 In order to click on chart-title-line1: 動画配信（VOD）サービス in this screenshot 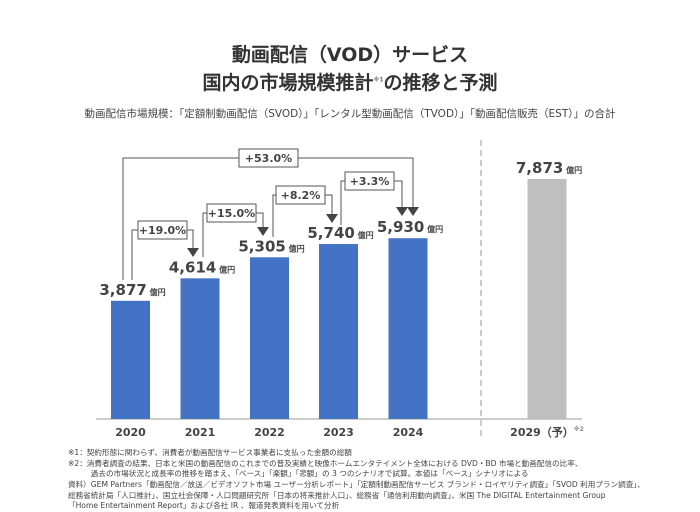, I will do `click(350, 55)`.